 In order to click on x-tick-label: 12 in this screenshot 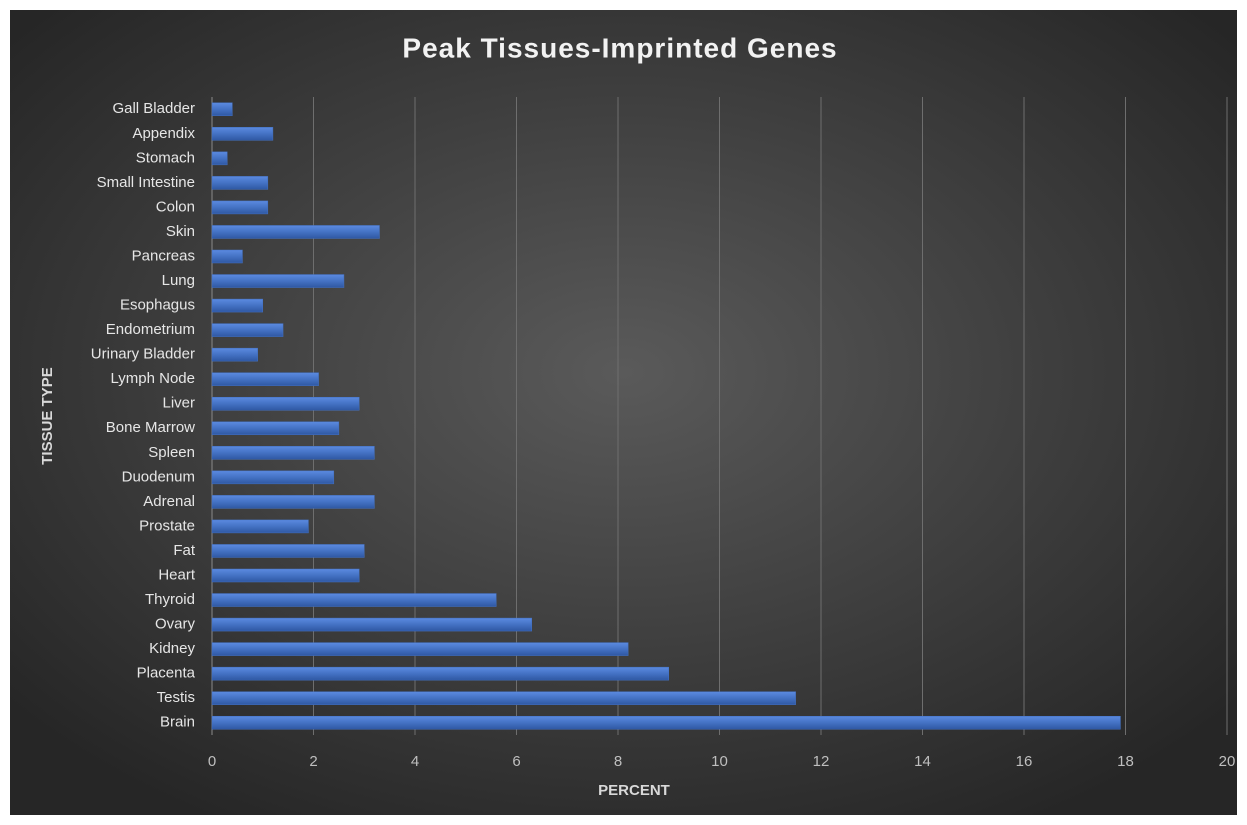, I will do `click(821, 761)`.